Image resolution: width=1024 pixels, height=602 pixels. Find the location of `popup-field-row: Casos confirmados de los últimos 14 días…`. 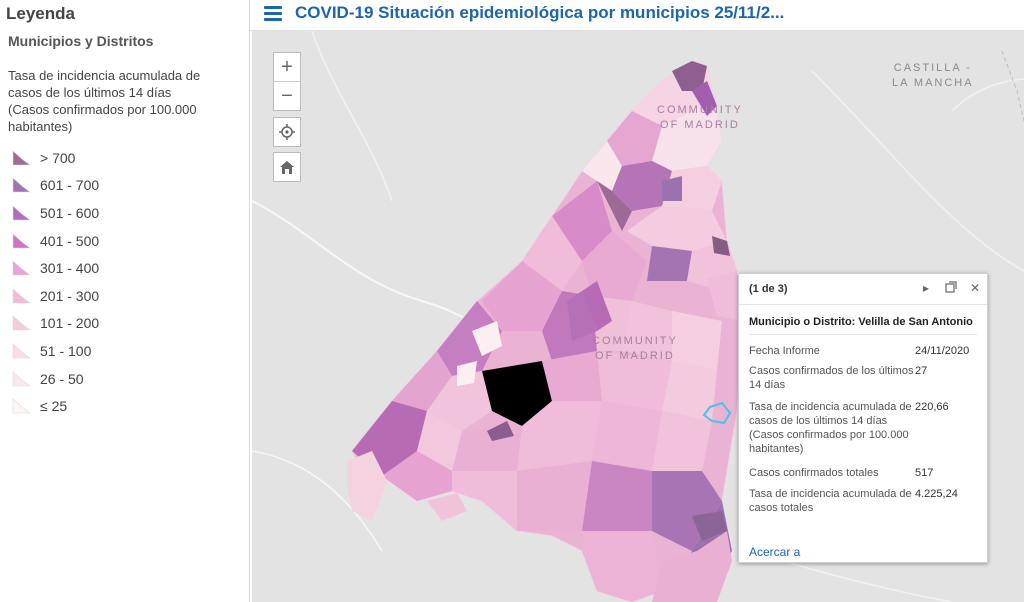

popup-field-row: Casos confirmados de los últimos 14 días… is located at coordinates (838, 378).